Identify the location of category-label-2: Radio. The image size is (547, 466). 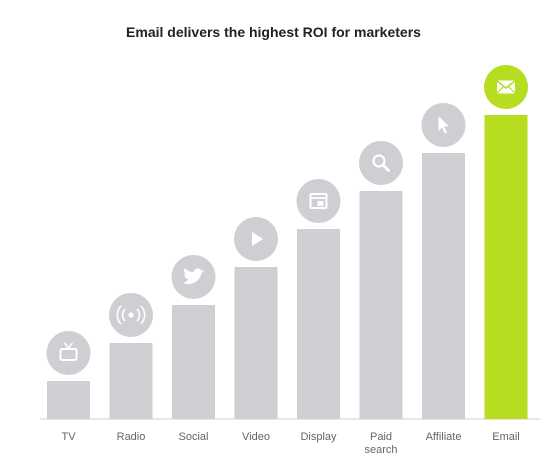
(131, 437).